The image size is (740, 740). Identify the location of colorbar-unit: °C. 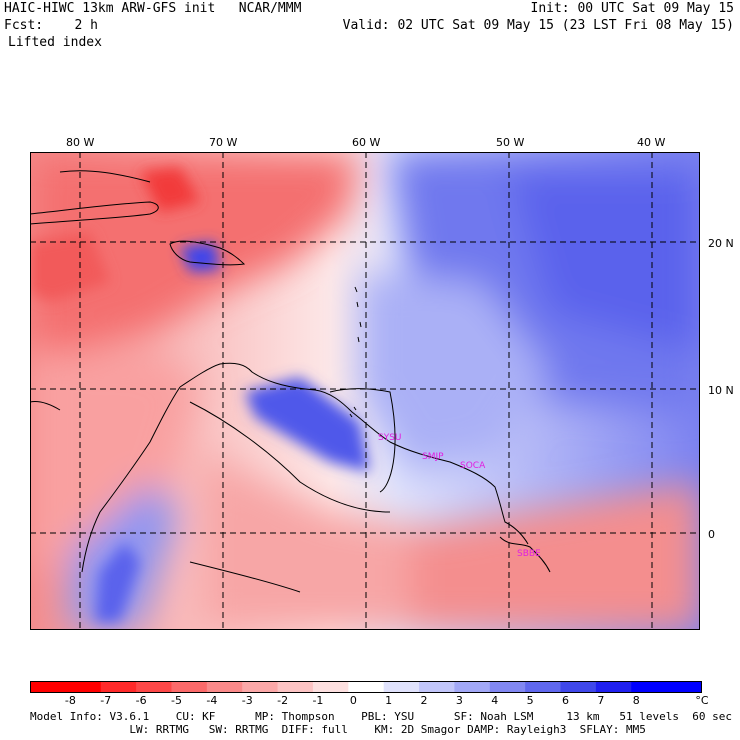
(702, 700).